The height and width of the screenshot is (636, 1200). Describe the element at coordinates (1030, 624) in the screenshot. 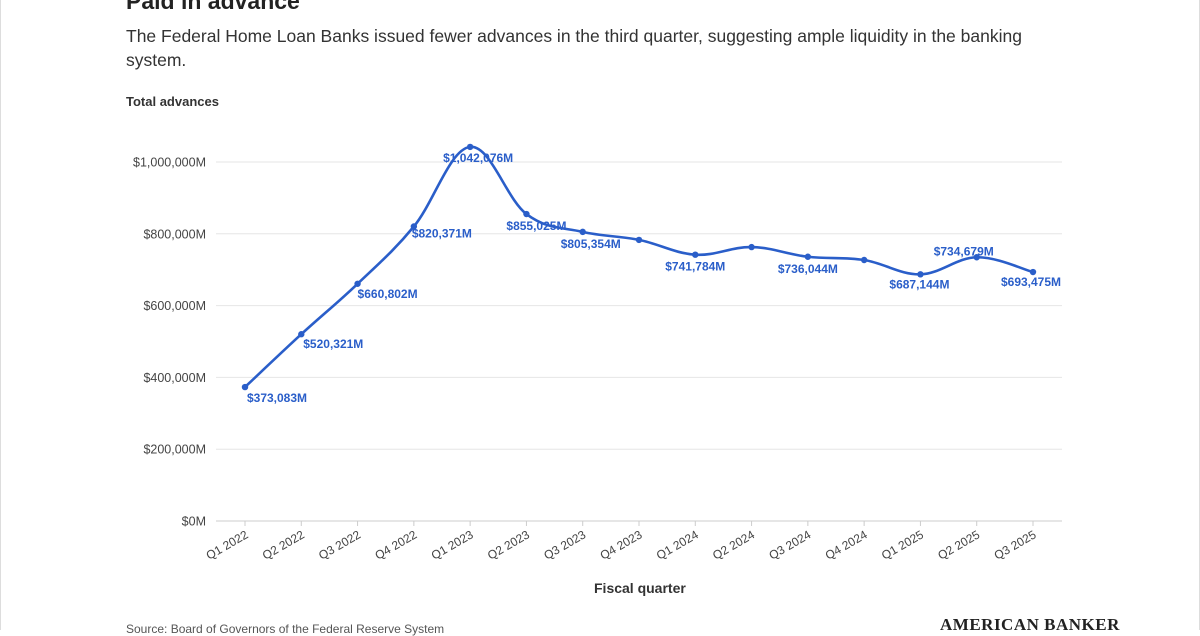

I see `brand-logo: AMERICAN BANKER` at that location.